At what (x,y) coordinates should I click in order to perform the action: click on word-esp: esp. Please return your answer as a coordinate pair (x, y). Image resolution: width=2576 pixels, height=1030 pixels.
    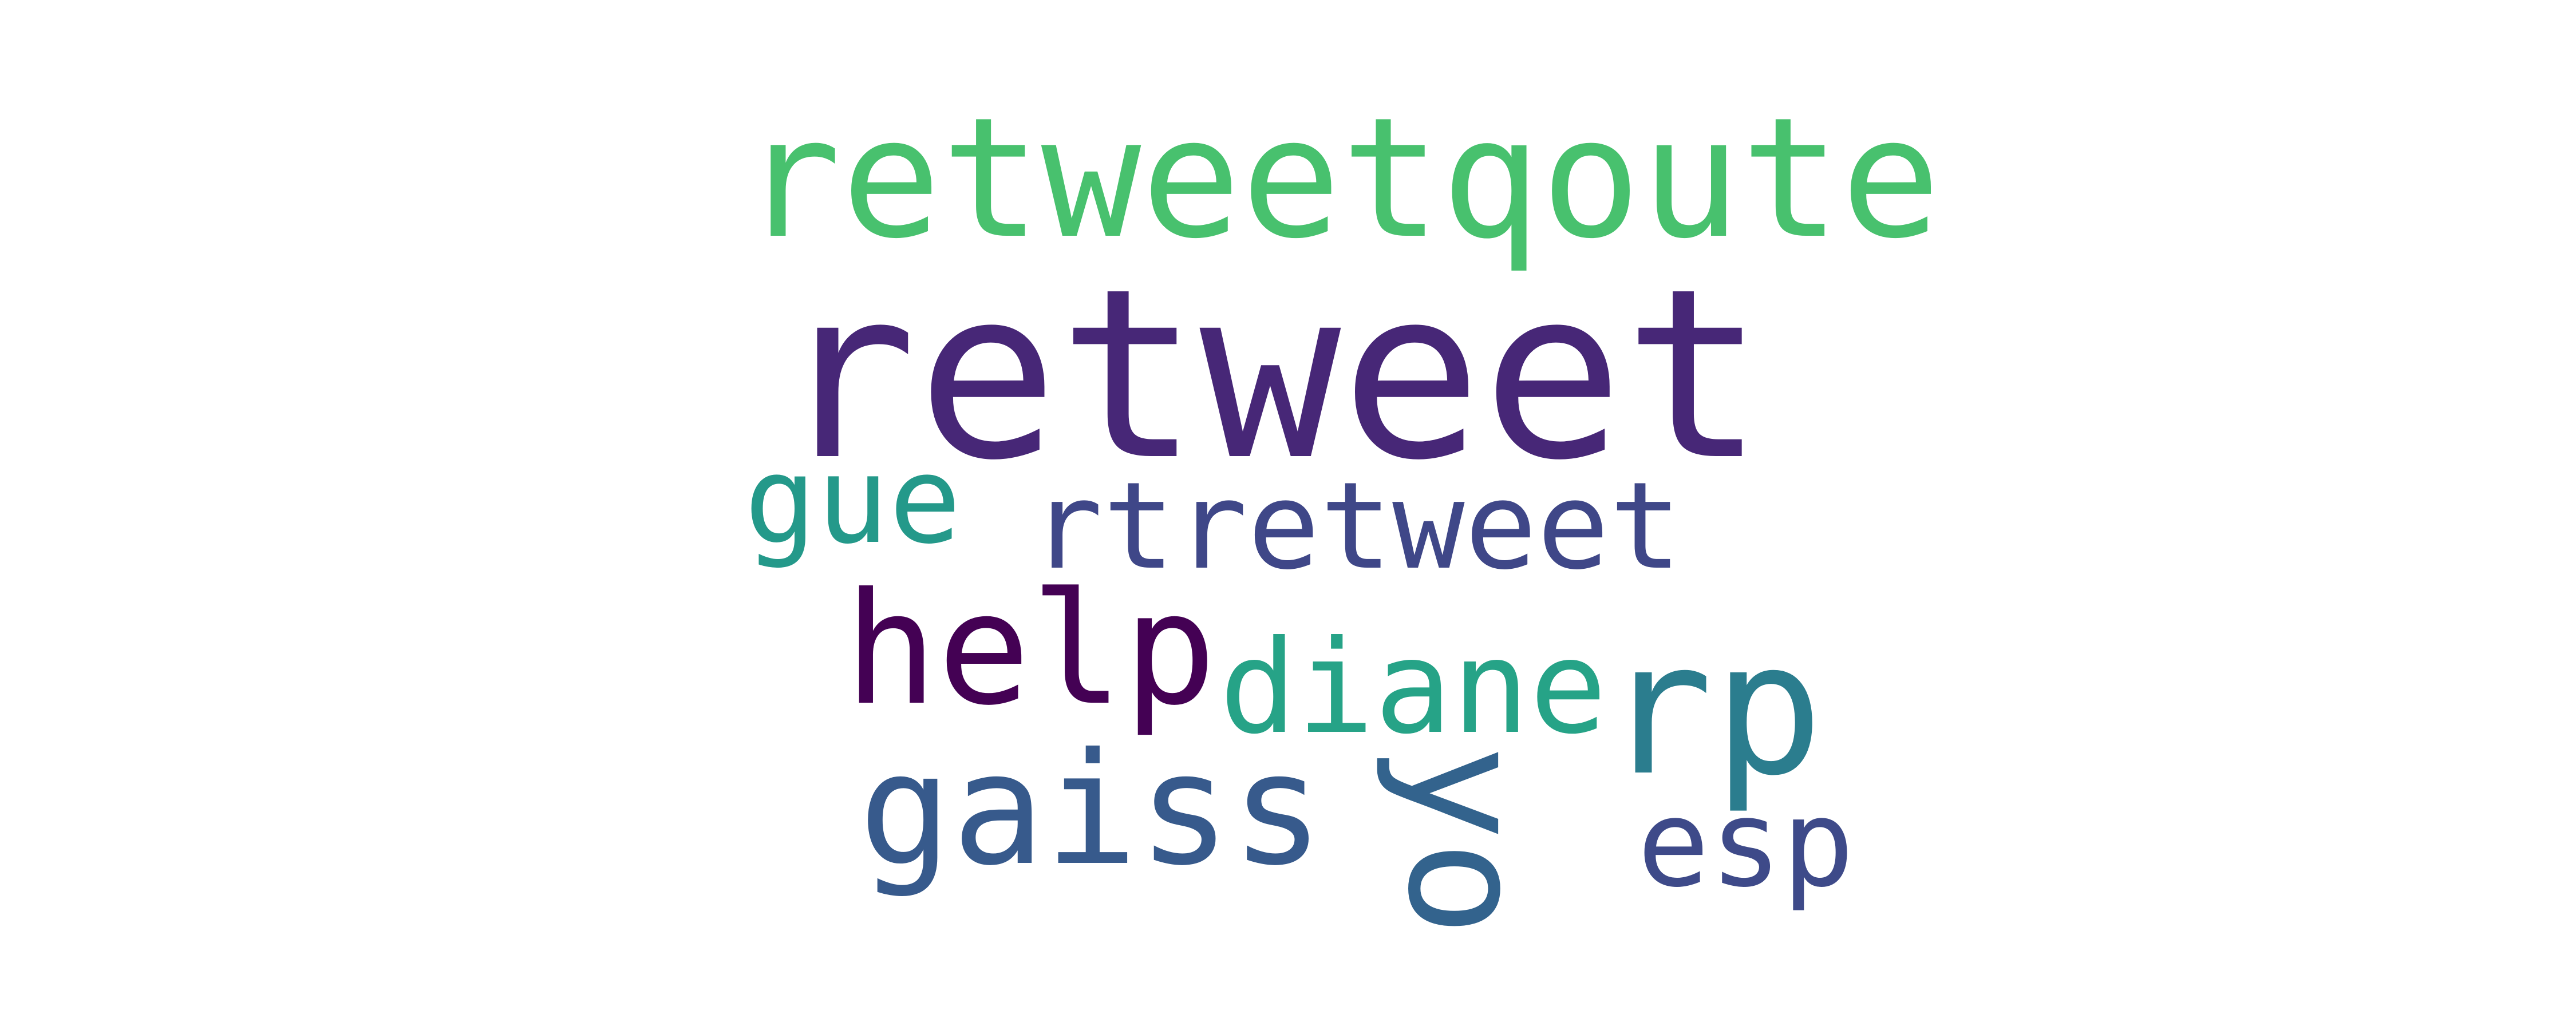
    Looking at the image, I should click on (1746, 844).